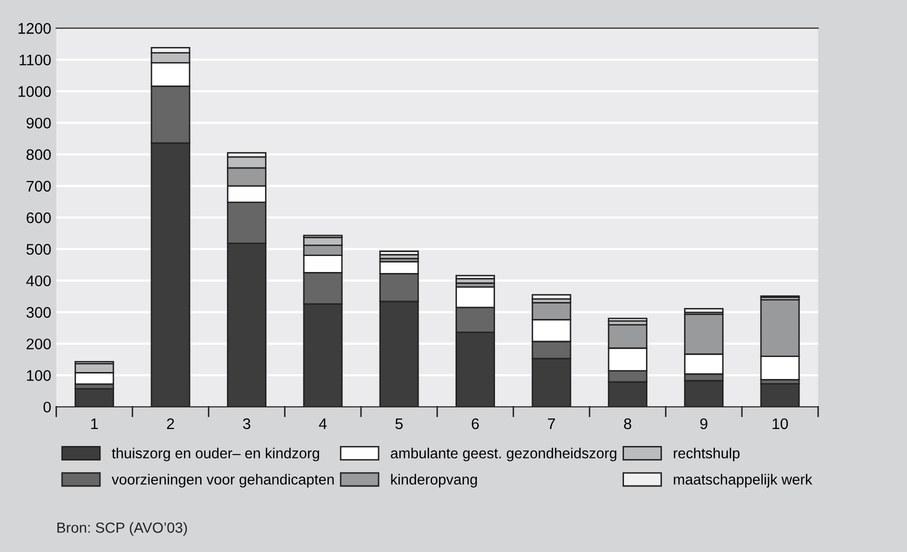 This screenshot has height=552, width=907. I want to click on x-tick-label: 9, so click(704, 424).